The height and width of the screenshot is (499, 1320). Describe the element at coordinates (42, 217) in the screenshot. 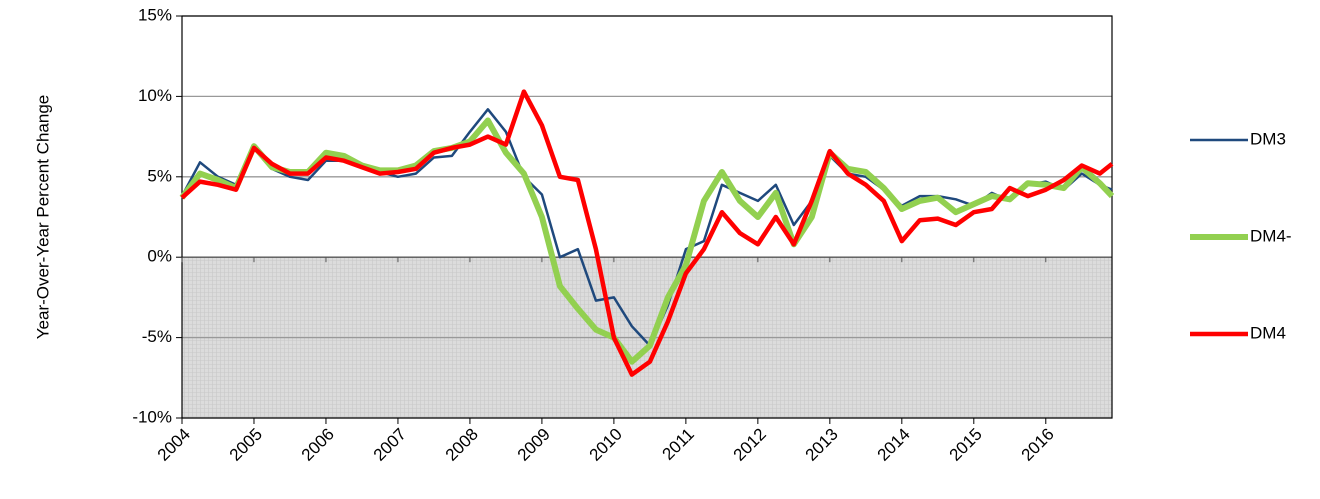

I see `y-axis-label: Year-Over-Year Percent Change` at that location.